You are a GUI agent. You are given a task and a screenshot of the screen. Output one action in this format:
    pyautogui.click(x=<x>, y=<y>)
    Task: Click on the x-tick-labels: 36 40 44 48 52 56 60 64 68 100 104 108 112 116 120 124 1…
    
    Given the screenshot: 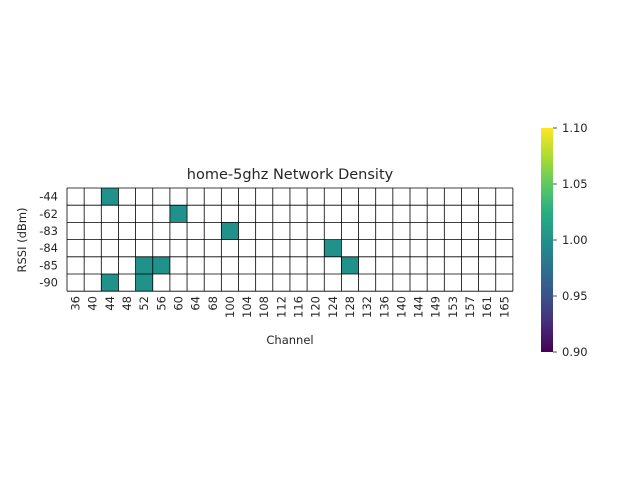 What is the action you would take?
    pyautogui.click(x=290, y=307)
    